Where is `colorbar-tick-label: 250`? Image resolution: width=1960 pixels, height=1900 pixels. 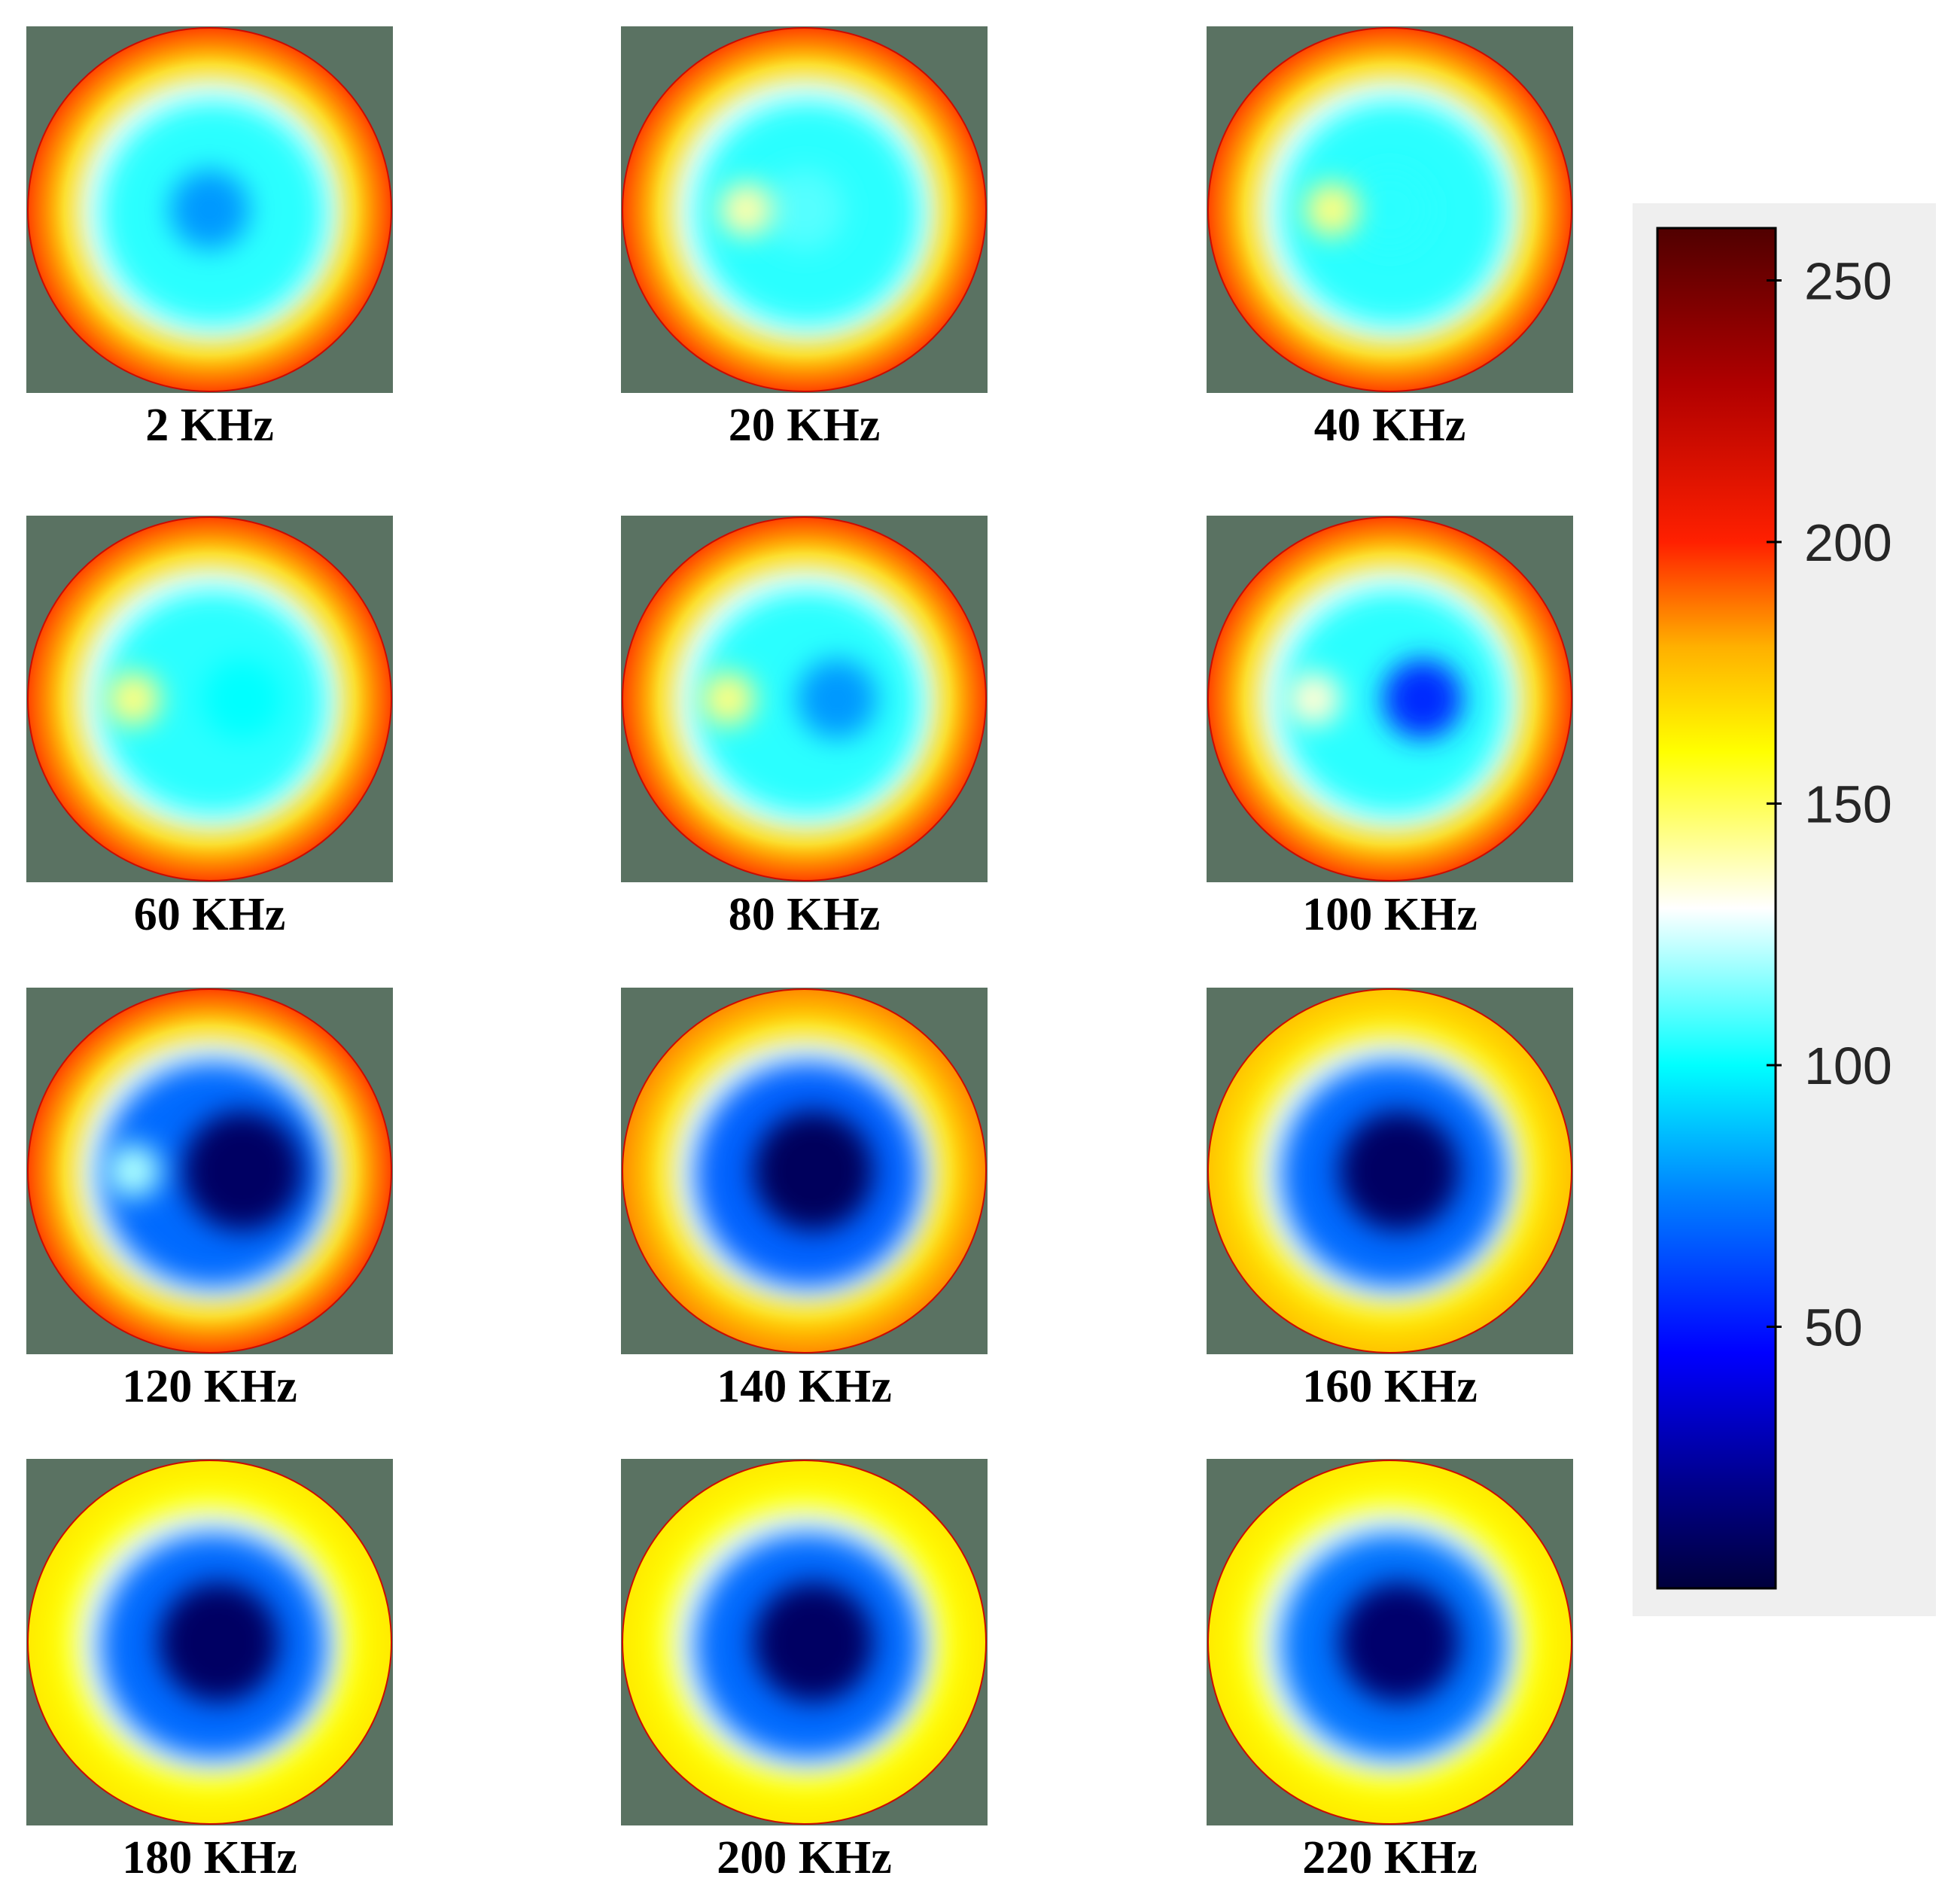 colorbar-tick-label: 250 is located at coordinates (1848, 281).